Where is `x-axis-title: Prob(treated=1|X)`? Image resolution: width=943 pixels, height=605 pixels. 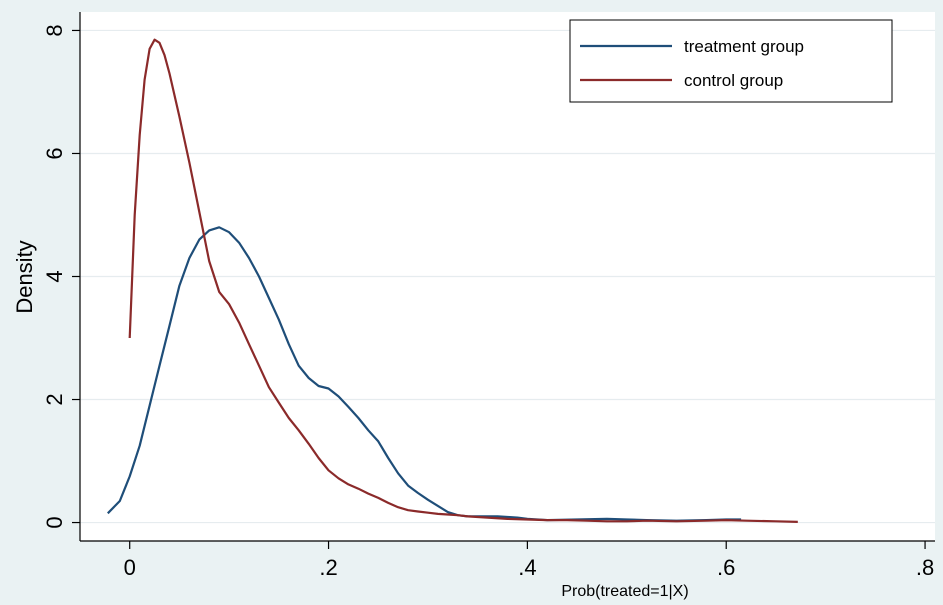
x-axis-title: Prob(treated=1|X) is located at coordinates (624, 591).